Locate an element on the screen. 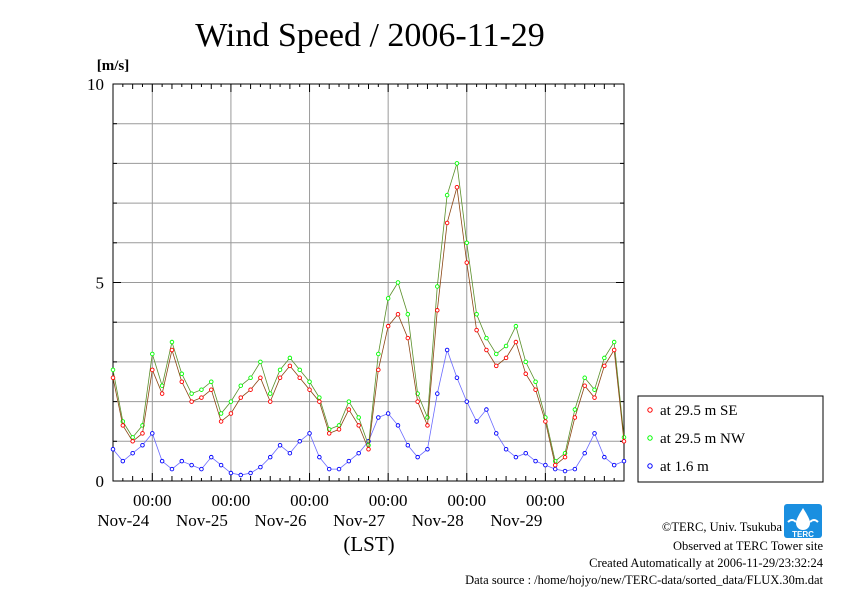 Image resolution: width=842 pixels, height=595 pixels. x-day-label: Nov-24 is located at coordinates (123, 520).